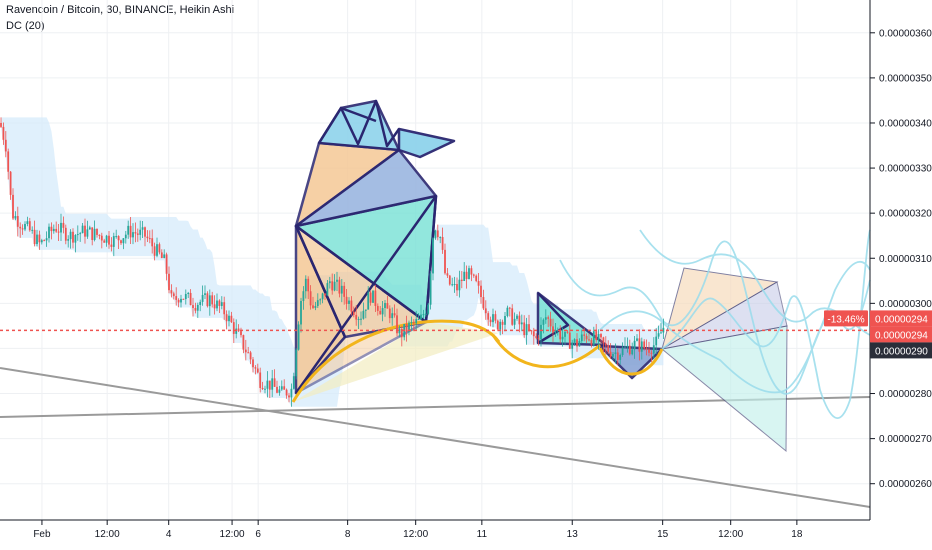 This screenshot has height=550, width=932. What do you see at coordinates (431, 259) in the screenshot?
I see `pattern-line-d` at bounding box center [431, 259].